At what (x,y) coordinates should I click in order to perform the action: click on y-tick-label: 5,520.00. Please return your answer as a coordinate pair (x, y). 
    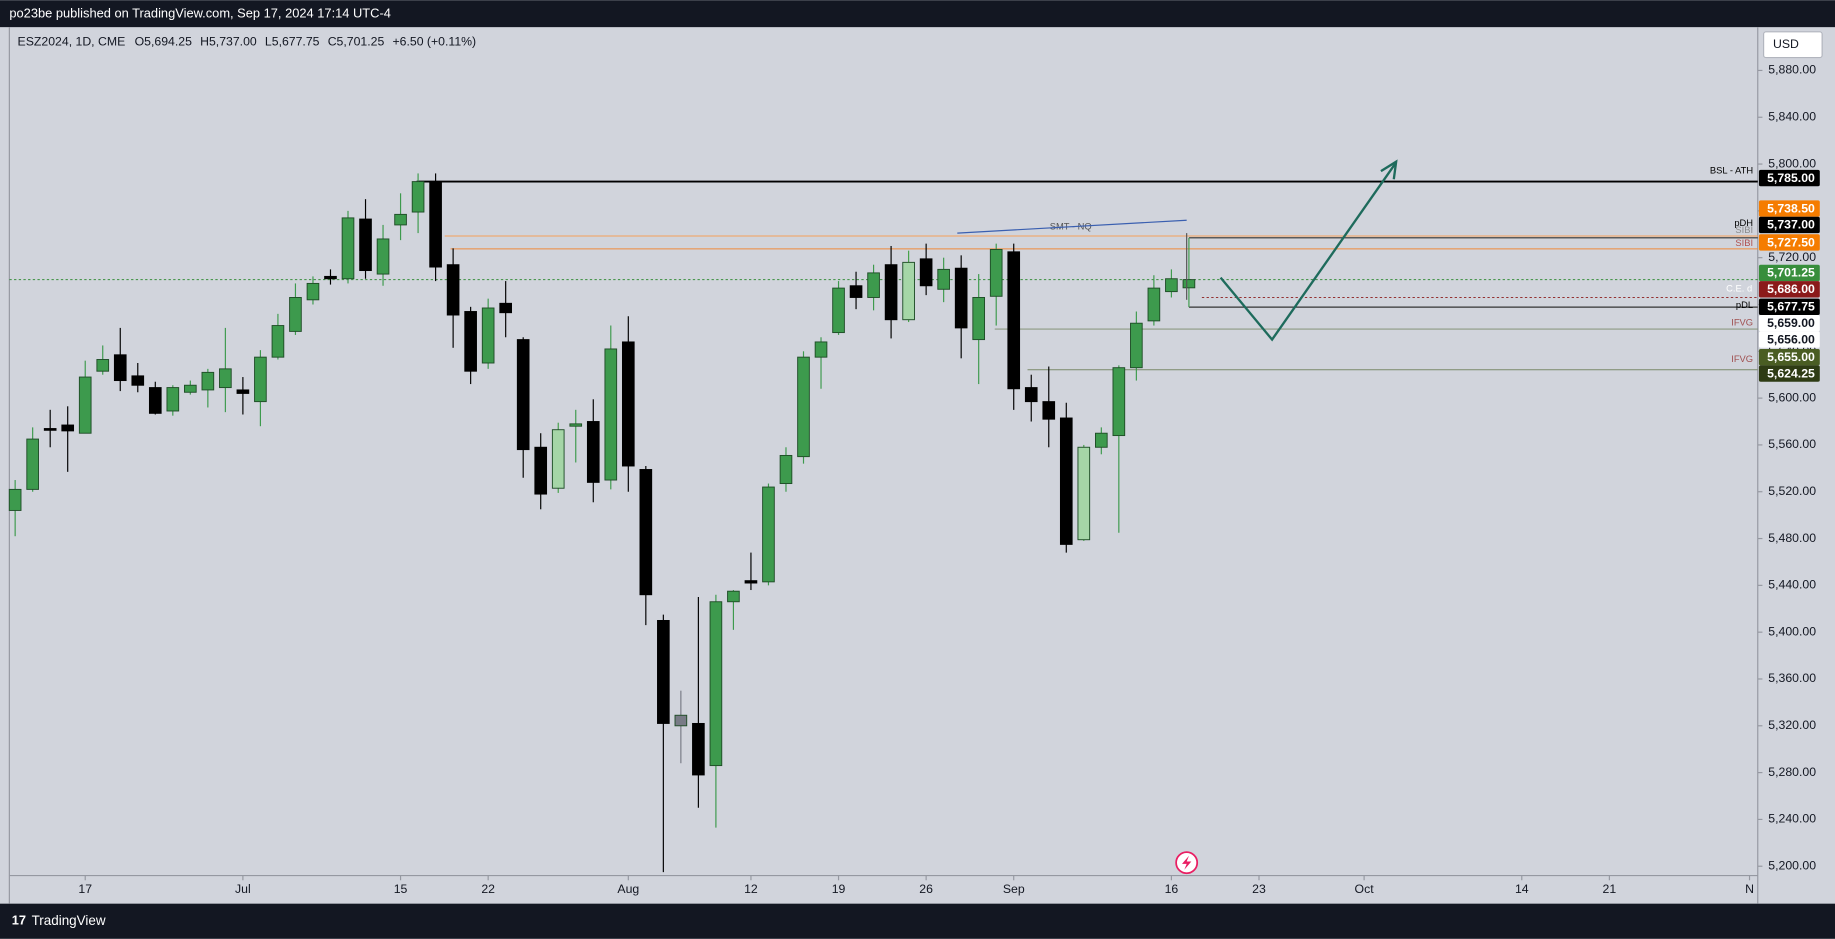
    Looking at the image, I should click on (1792, 491).